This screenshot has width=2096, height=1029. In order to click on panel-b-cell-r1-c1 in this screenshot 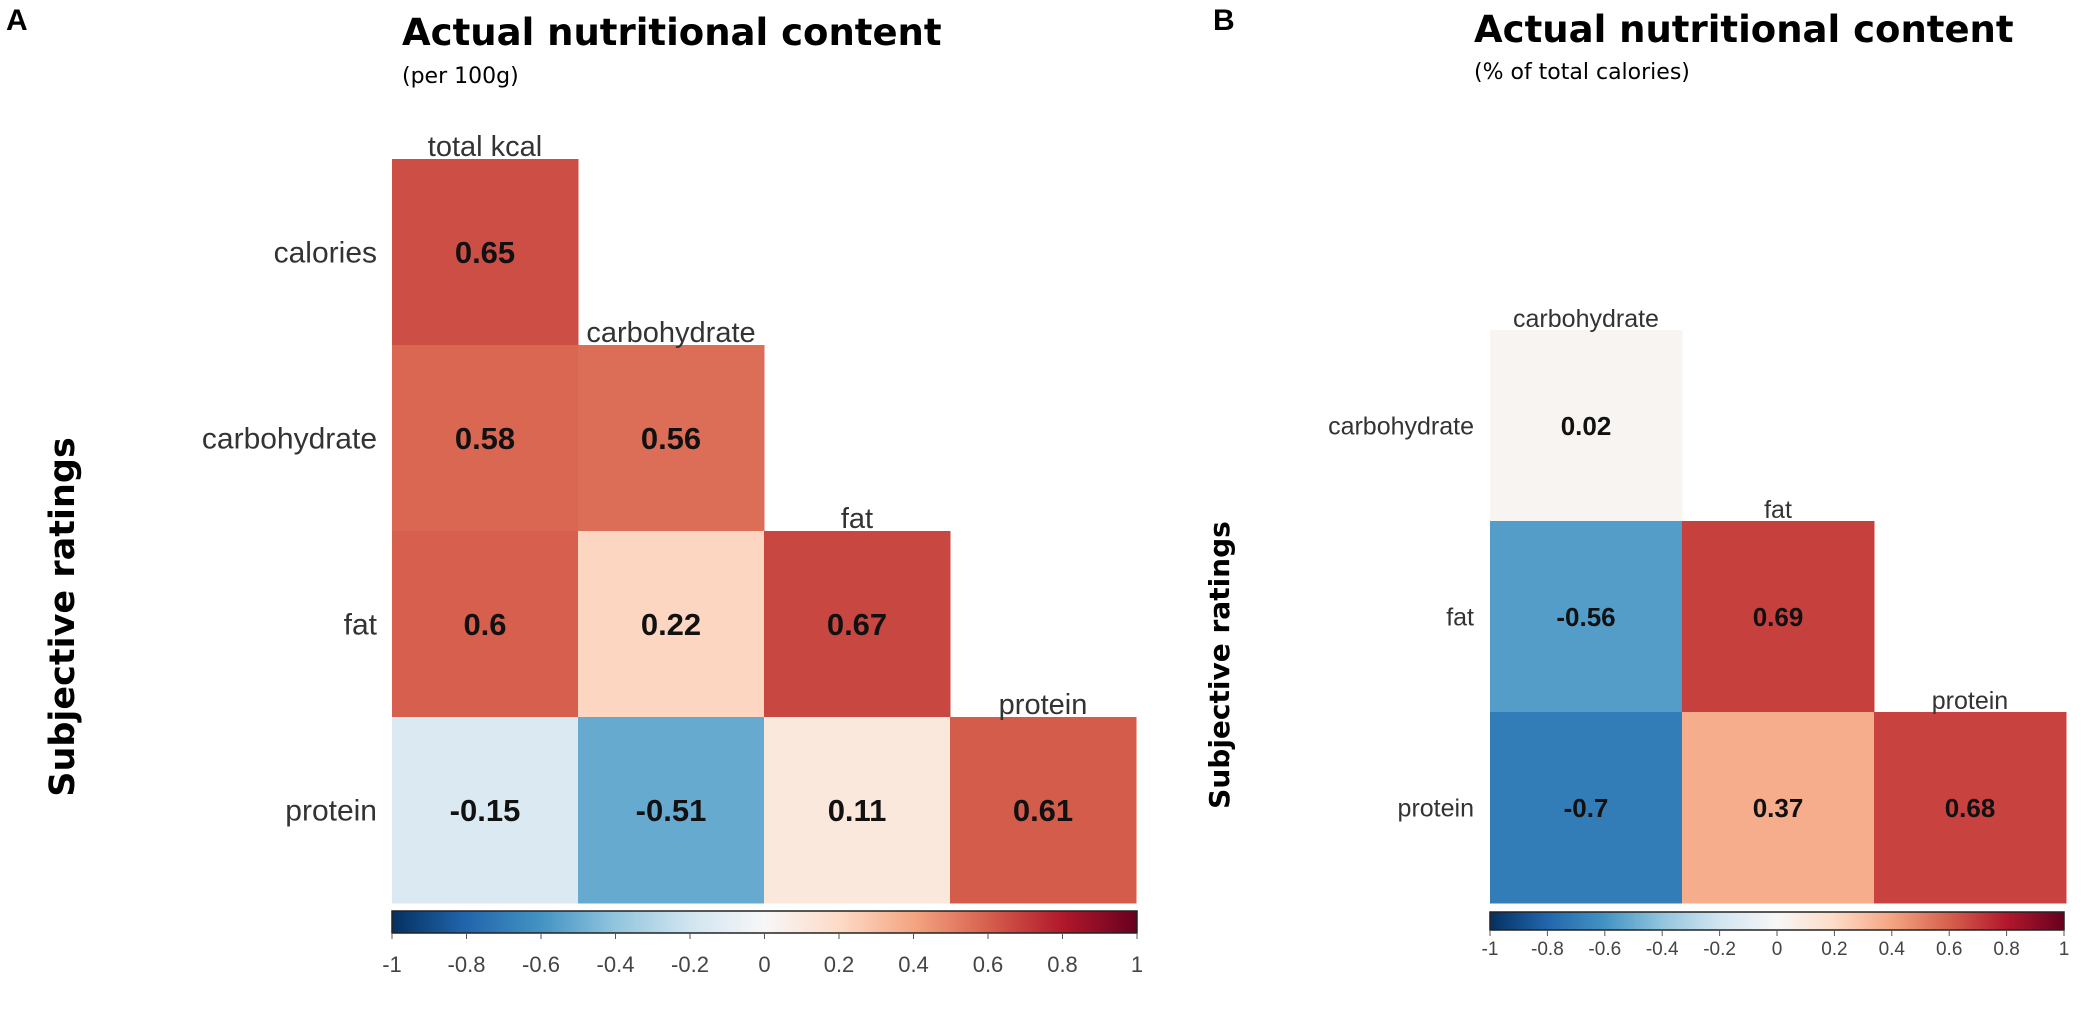, I will do `click(1778, 617)`.